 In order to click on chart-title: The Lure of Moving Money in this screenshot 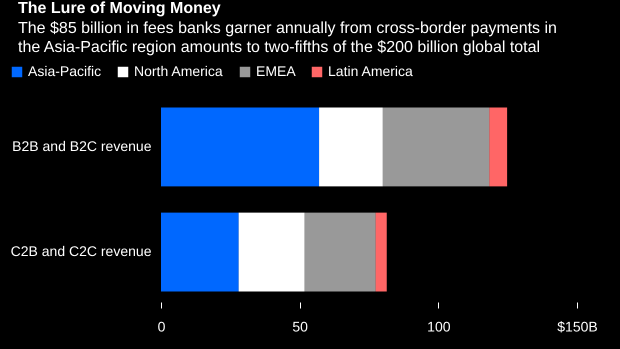, I will do `click(119, 8)`.